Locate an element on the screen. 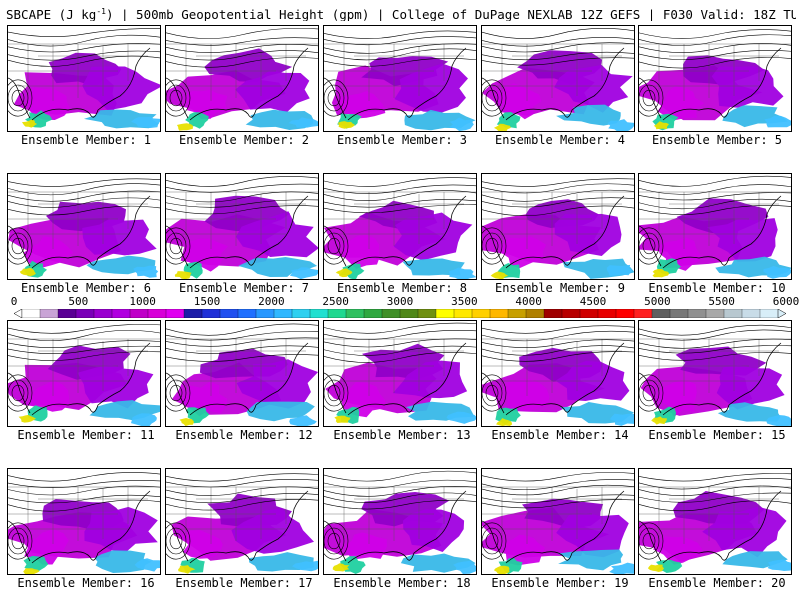  colorbar-tick-label: 3000 is located at coordinates (400, 301).